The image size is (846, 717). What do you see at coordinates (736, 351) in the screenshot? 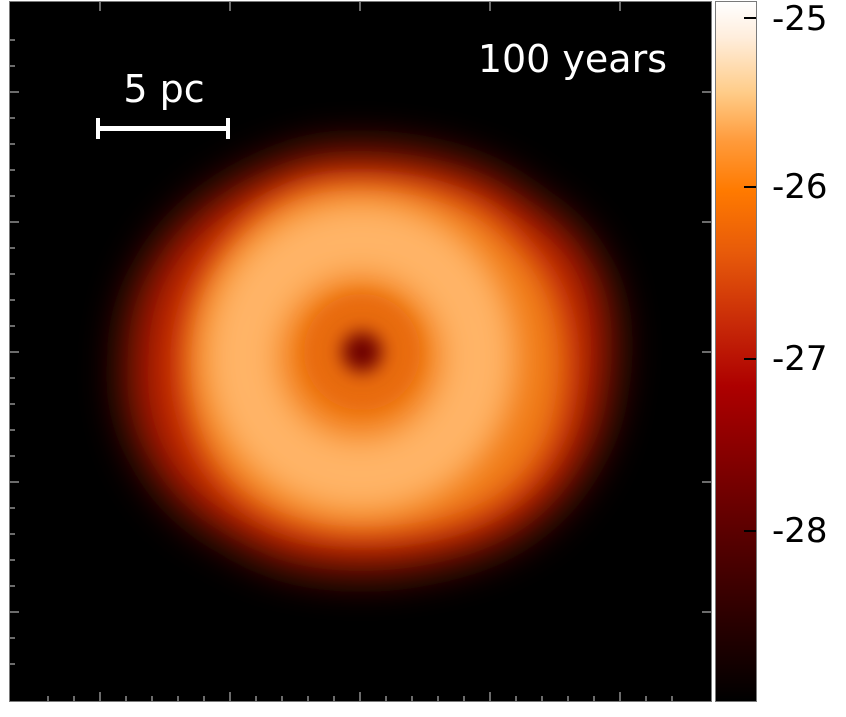
I see `colorbar` at bounding box center [736, 351].